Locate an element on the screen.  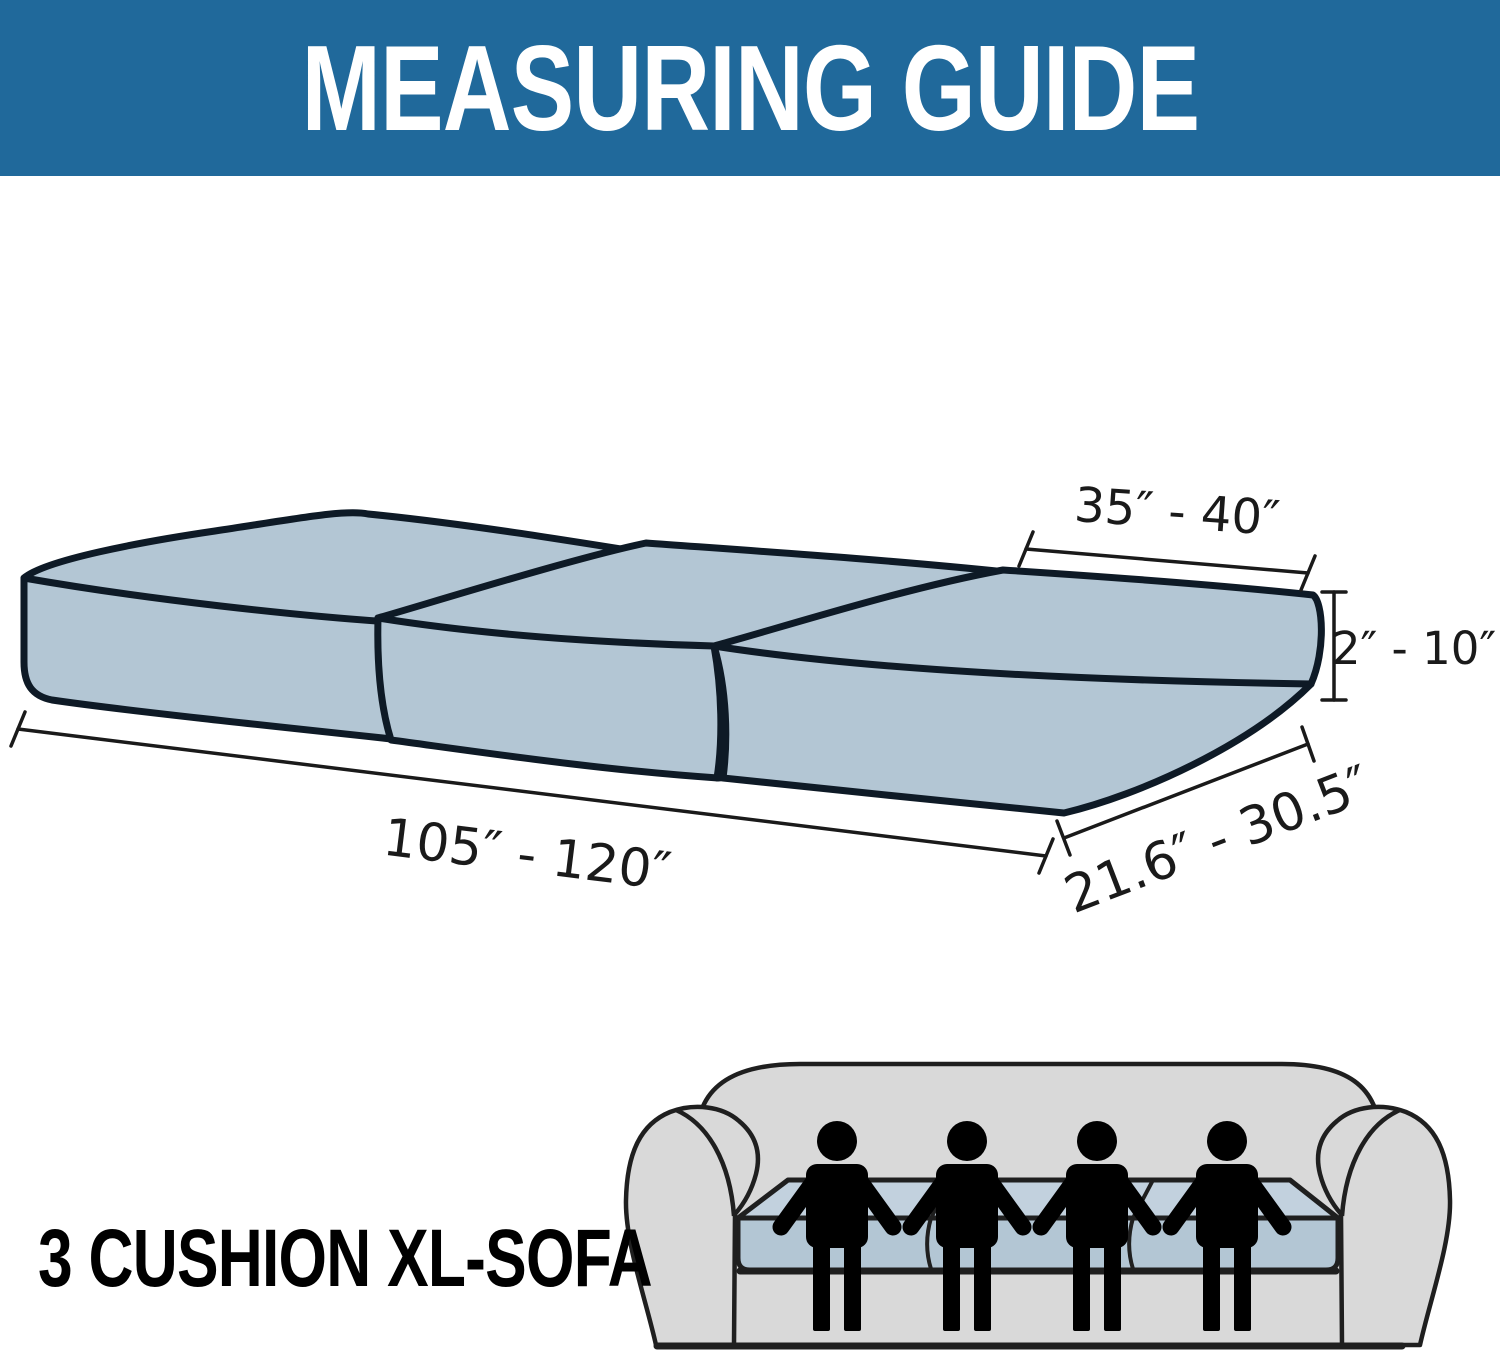
dimension-label-thickness: 2″ - 10″ is located at coordinates (1414, 648).